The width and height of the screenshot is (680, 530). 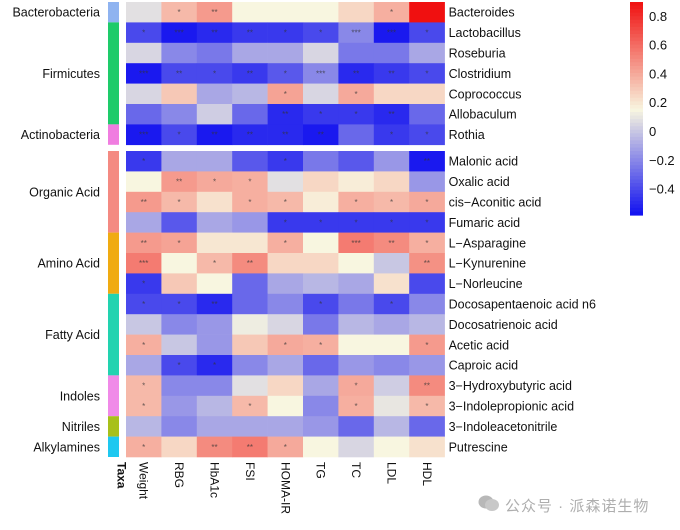 I want to click on row-label: Acetic acid, so click(x=479, y=345).